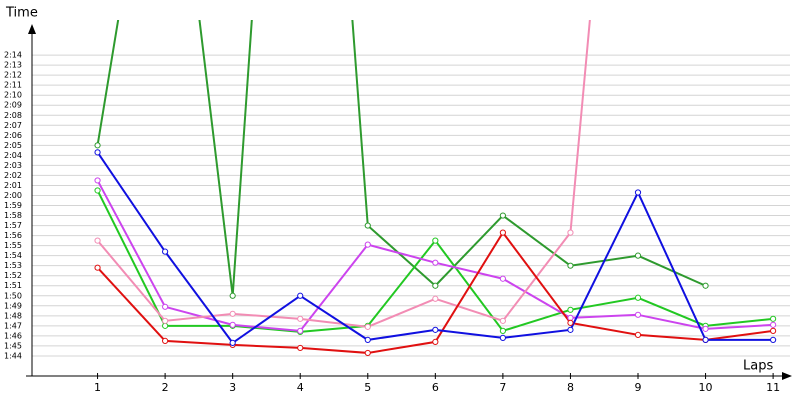 The width and height of the screenshot is (800, 400). Describe the element at coordinates (13, 235) in the screenshot. I see `y-tick-label: 1:56` at that location.